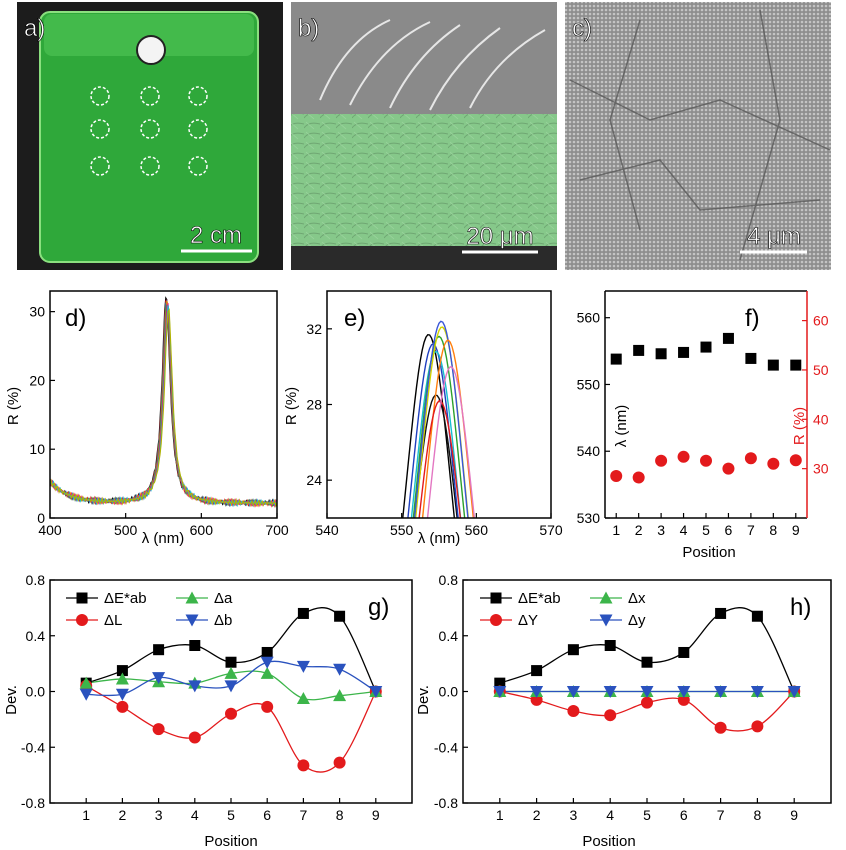 The image size is (846, 850). What do you see at coordinates (314, 405) in the screenshot?
I see `chart-e-y-tick-label: 28` at bounding box center [314, 405].